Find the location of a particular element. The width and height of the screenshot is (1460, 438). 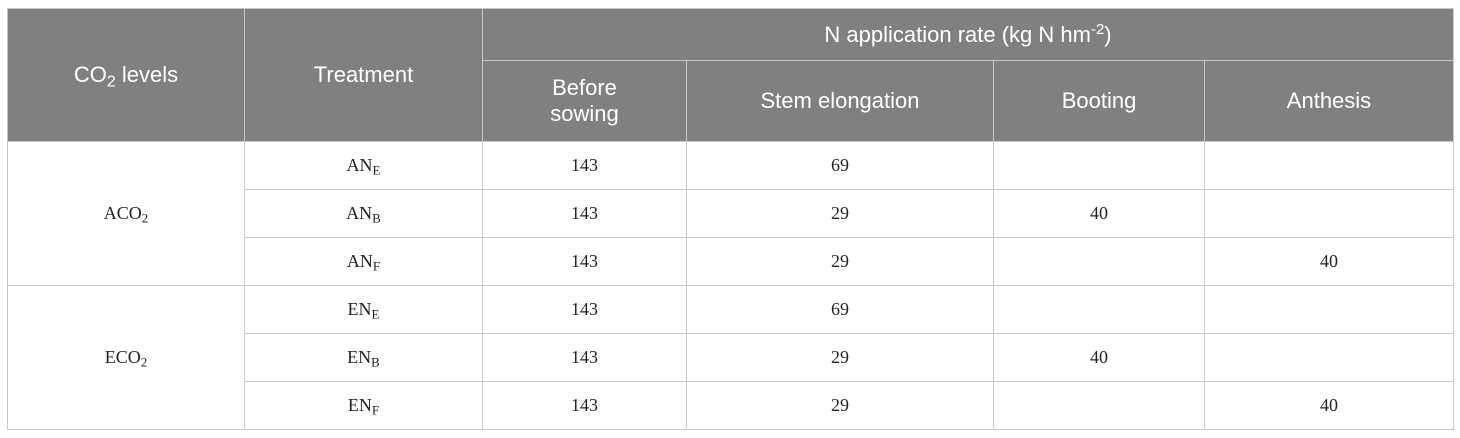

table-row: ANB 143 29 40 is located at coordinates (731, 213).